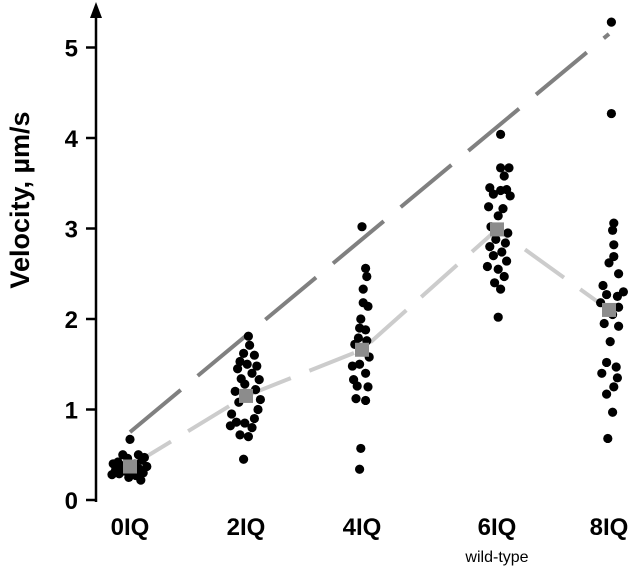 The width and height of the screenshot is (640, 577). What do you see at coordinates (246, 395) in the screenshot?
I see `mean-marker-2iq` at bounding box center [246, 395].